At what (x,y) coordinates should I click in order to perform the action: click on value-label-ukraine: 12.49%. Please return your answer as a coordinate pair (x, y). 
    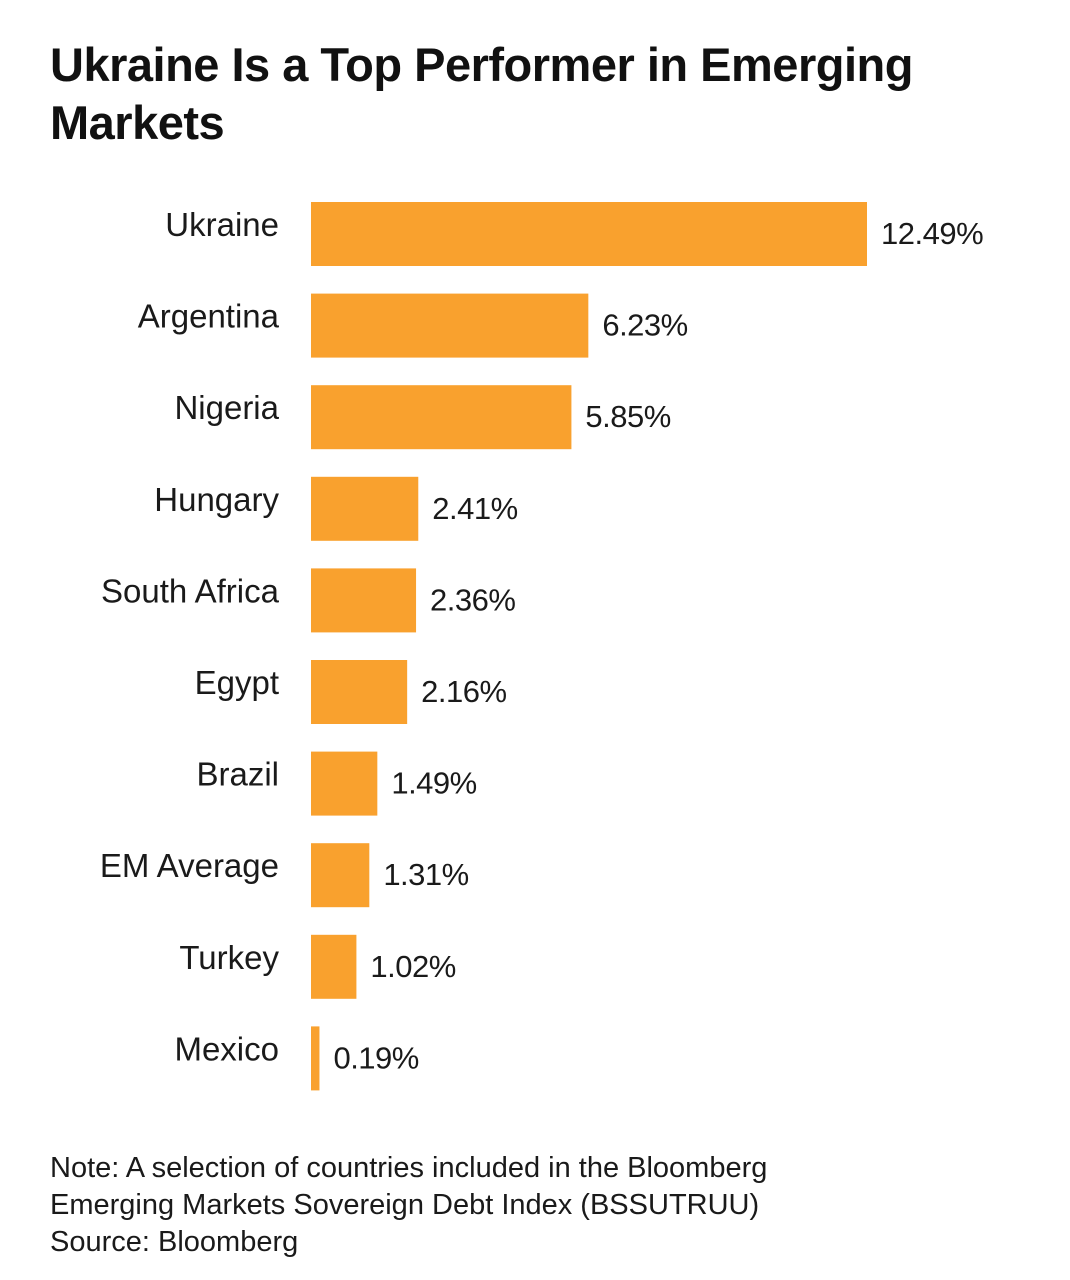
    Looking at the image, I should click on (932, 233).